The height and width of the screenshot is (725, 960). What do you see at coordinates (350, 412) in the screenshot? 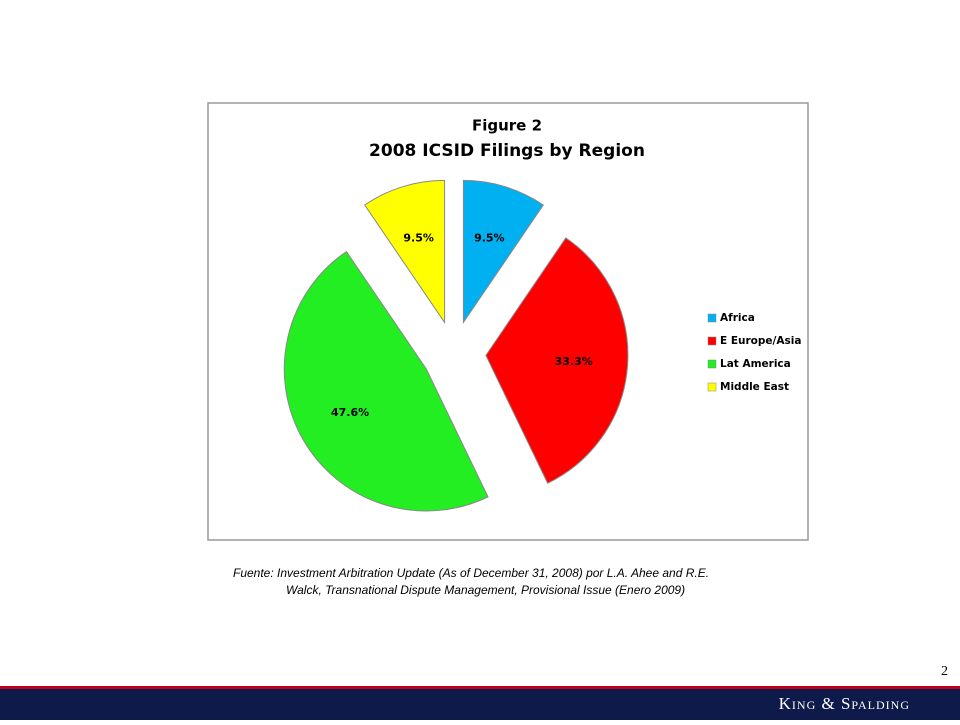
I see `data-label: 47.6%` at bounding box center [350, 412].